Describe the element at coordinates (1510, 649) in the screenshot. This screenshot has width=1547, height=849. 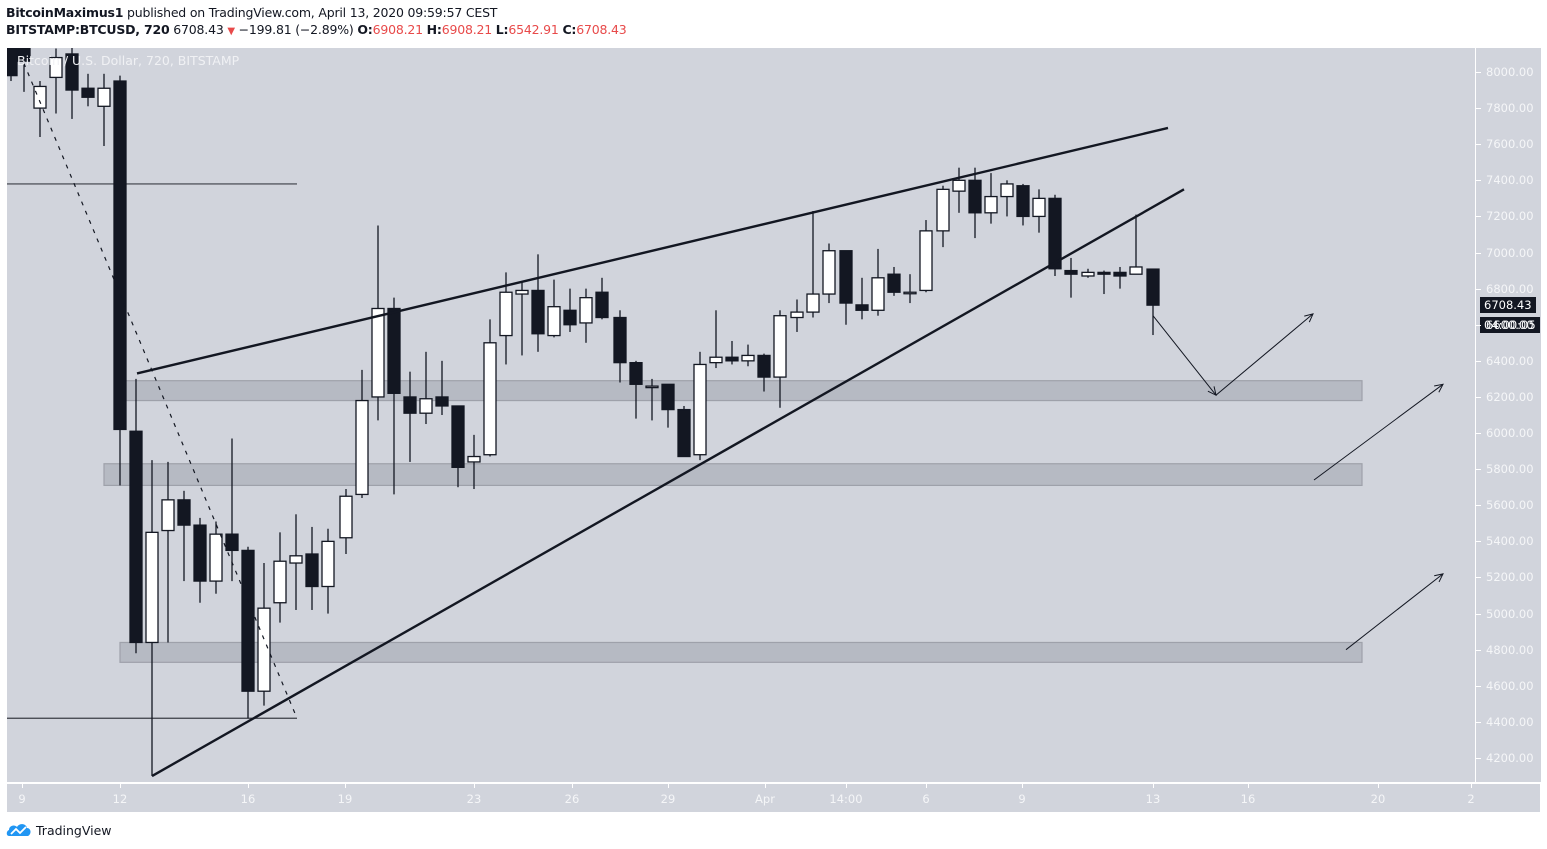
I see `y-tick-label: 4800.00` at that location.